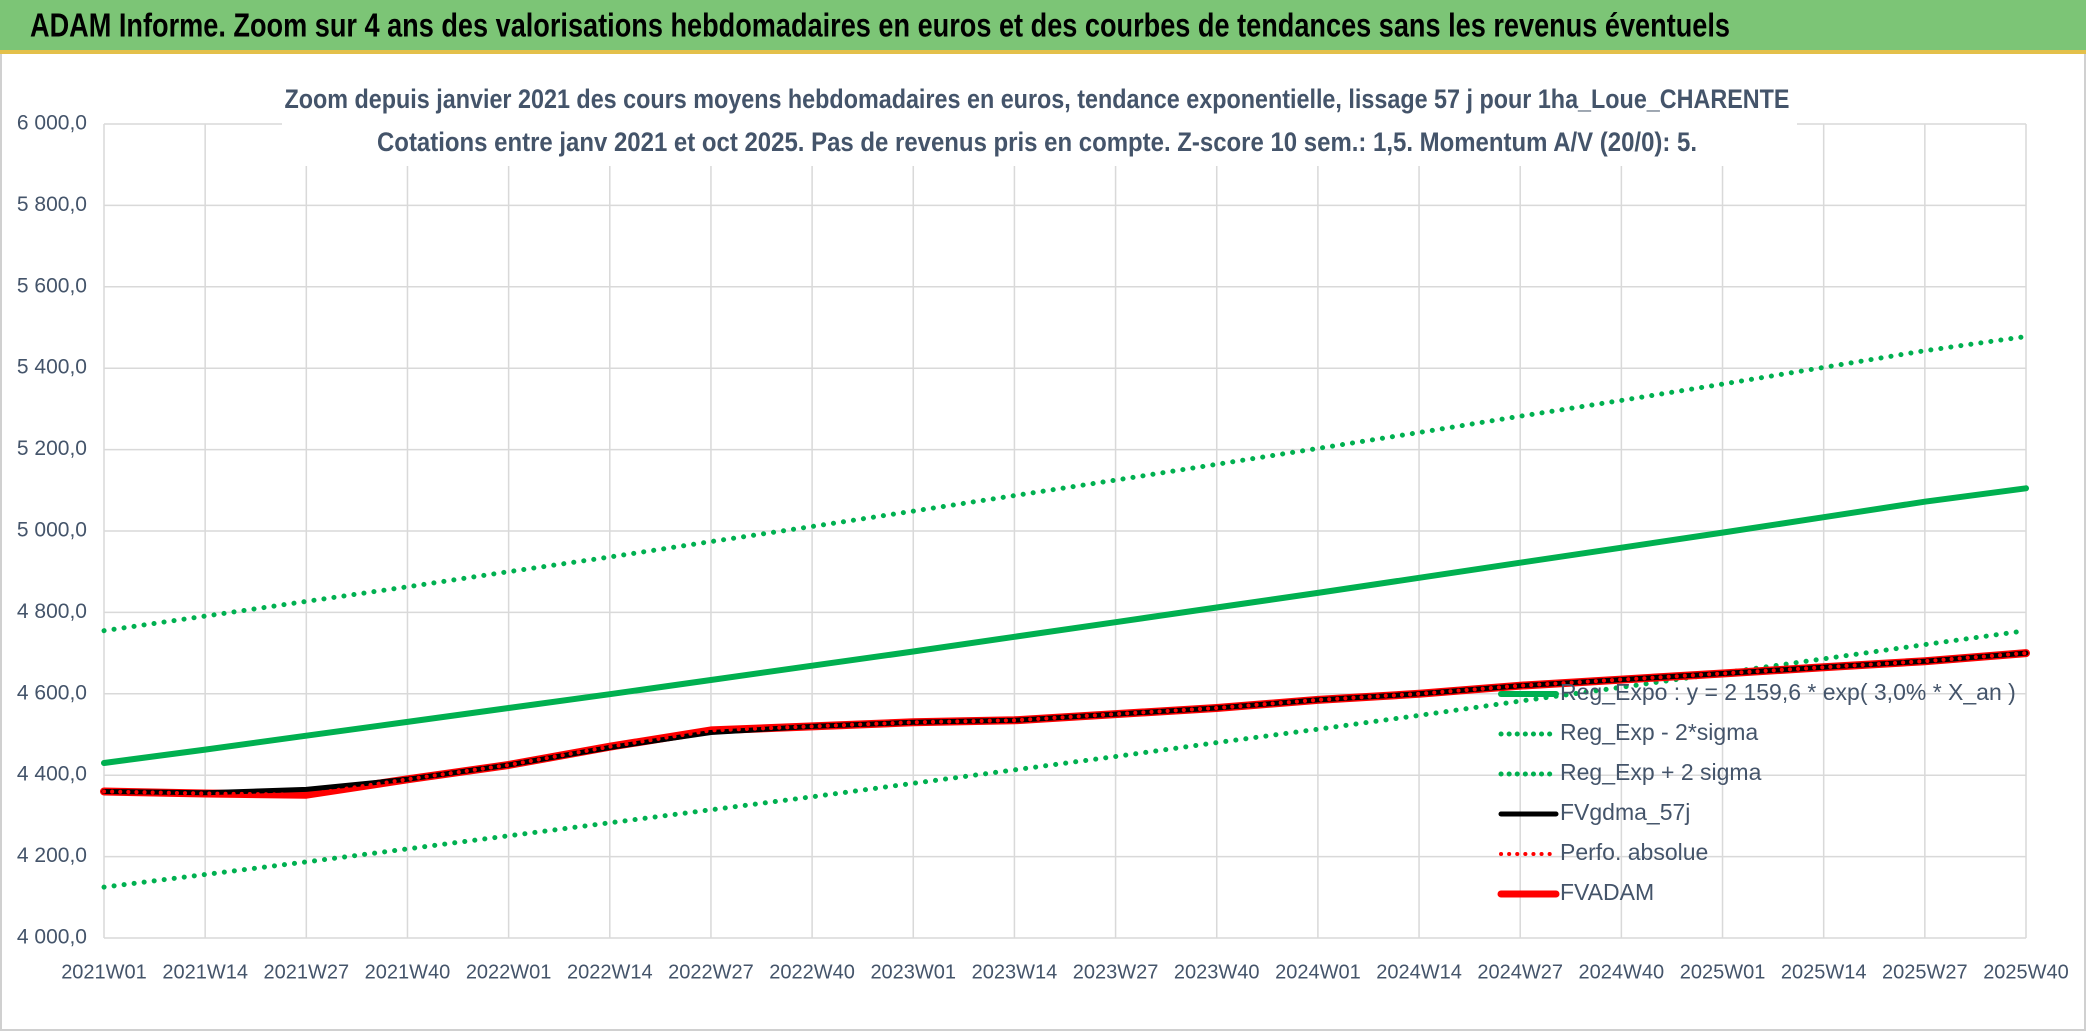  Describe the element at coordinates (307, 972) in the screenshot. I see `x-tick-label: 2021W27` at that location.